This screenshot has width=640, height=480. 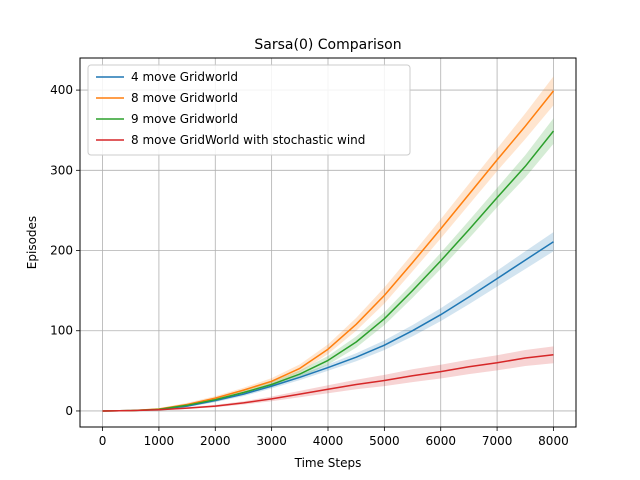 I want to click on x-tick-label: 8000, so click(x=553, y=441).